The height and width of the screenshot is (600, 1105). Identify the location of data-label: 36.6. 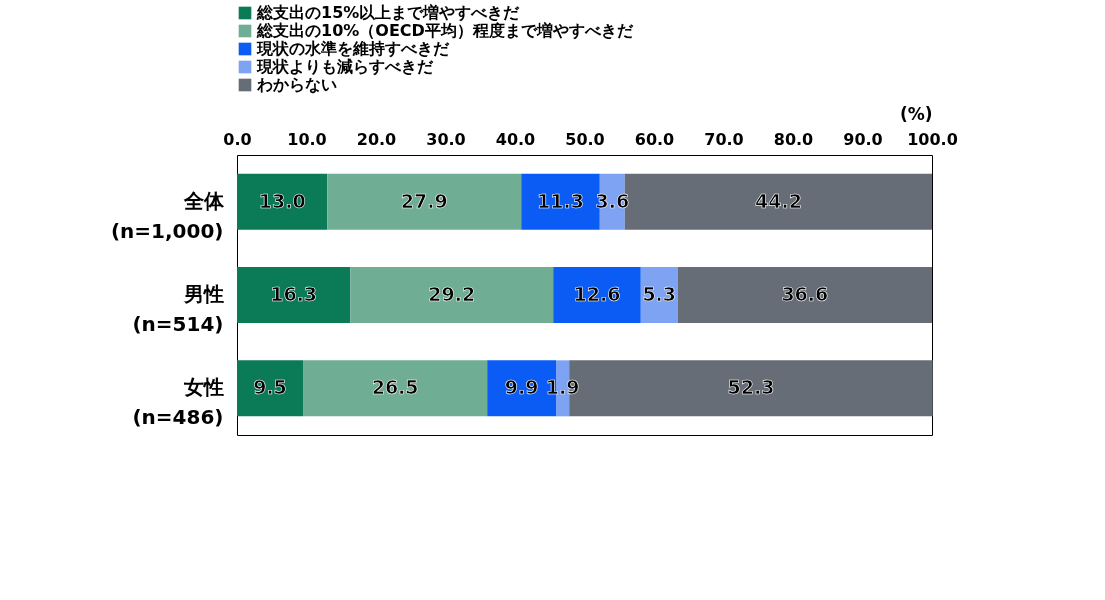
(805, 294).